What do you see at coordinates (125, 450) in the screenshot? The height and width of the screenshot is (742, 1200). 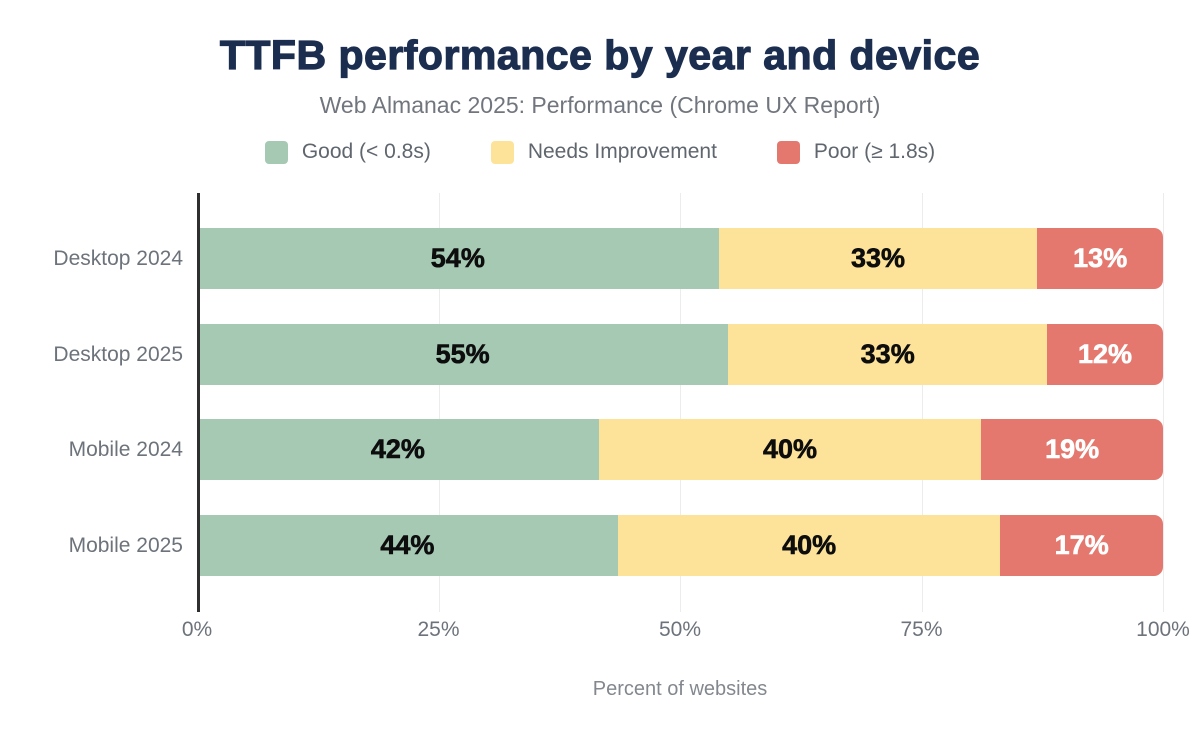 I see `category-label: Mobile 2024` at bounding box center [125, 450].